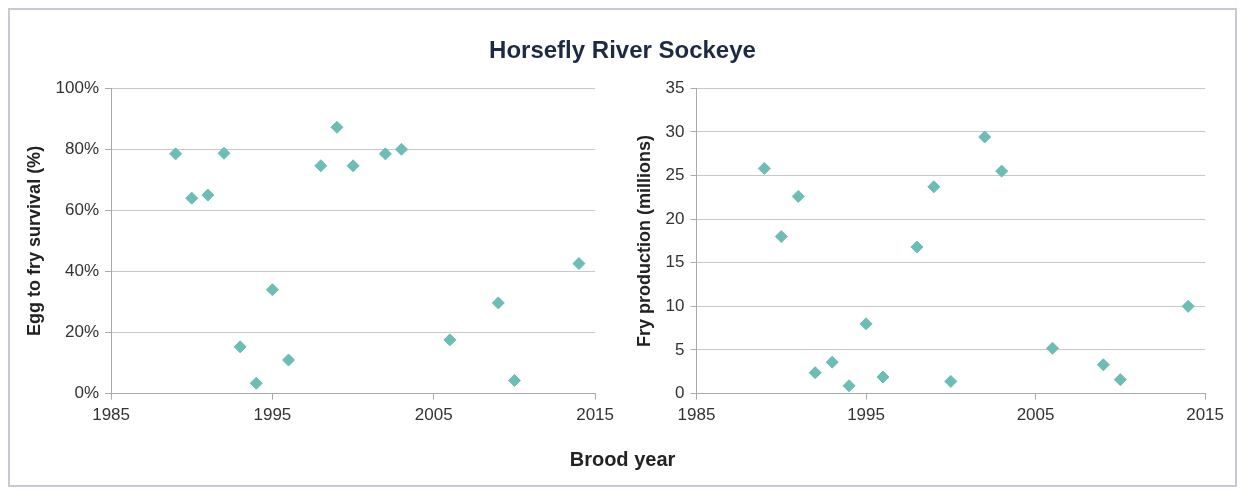 This screenshot has height=497, width=1249. Describe the element at coordinates (643, 240) in the screenshot. I see `y-axis-title: Fry production (millions)` at that location.